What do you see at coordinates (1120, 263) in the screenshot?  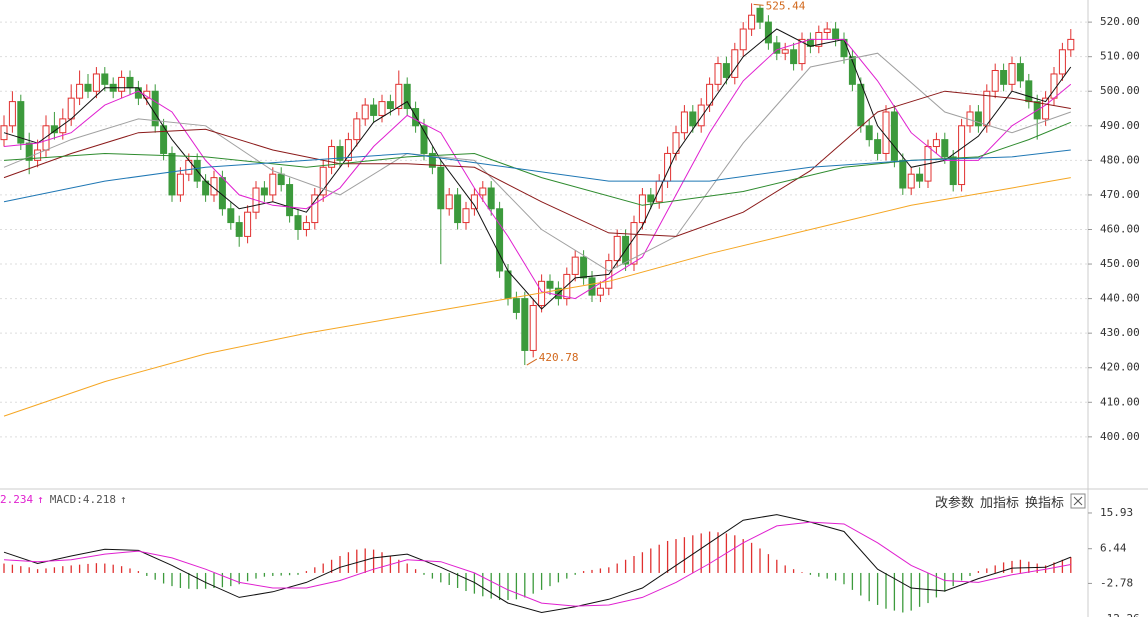 I see `y-tick-label: 450.00` at bounding box center [1120, 263].